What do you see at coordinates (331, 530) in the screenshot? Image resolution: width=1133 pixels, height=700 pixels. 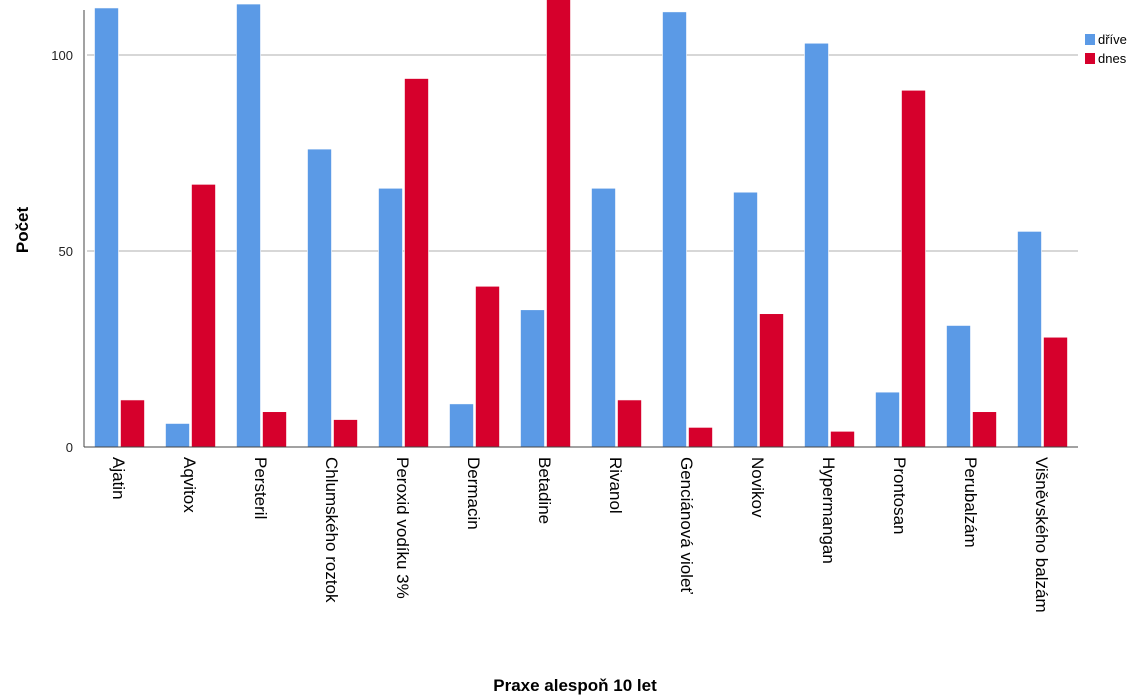 I see `x-tick-label: Chlumského roztok` at bounding box center [331, 530].